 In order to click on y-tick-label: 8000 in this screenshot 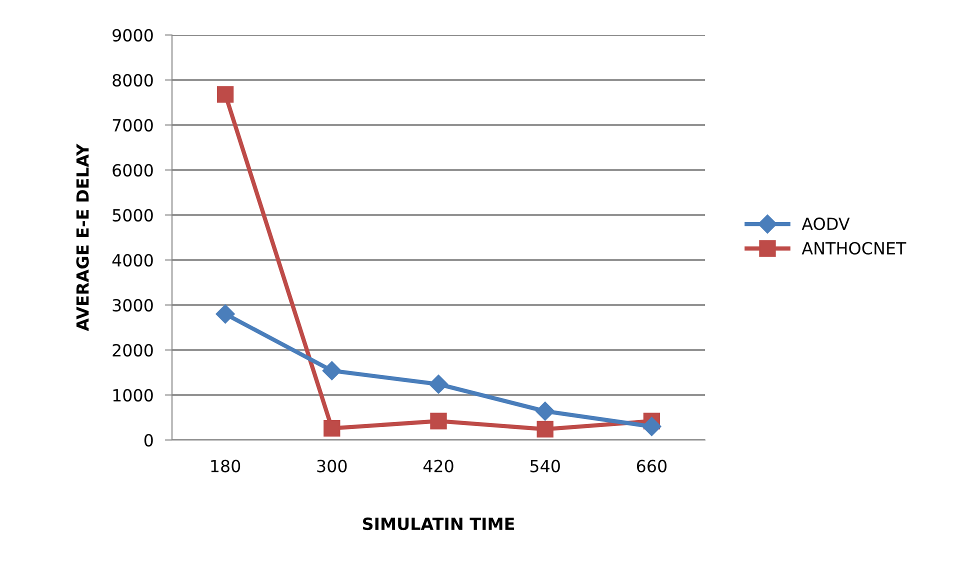, I will do `click(132, 80)`.